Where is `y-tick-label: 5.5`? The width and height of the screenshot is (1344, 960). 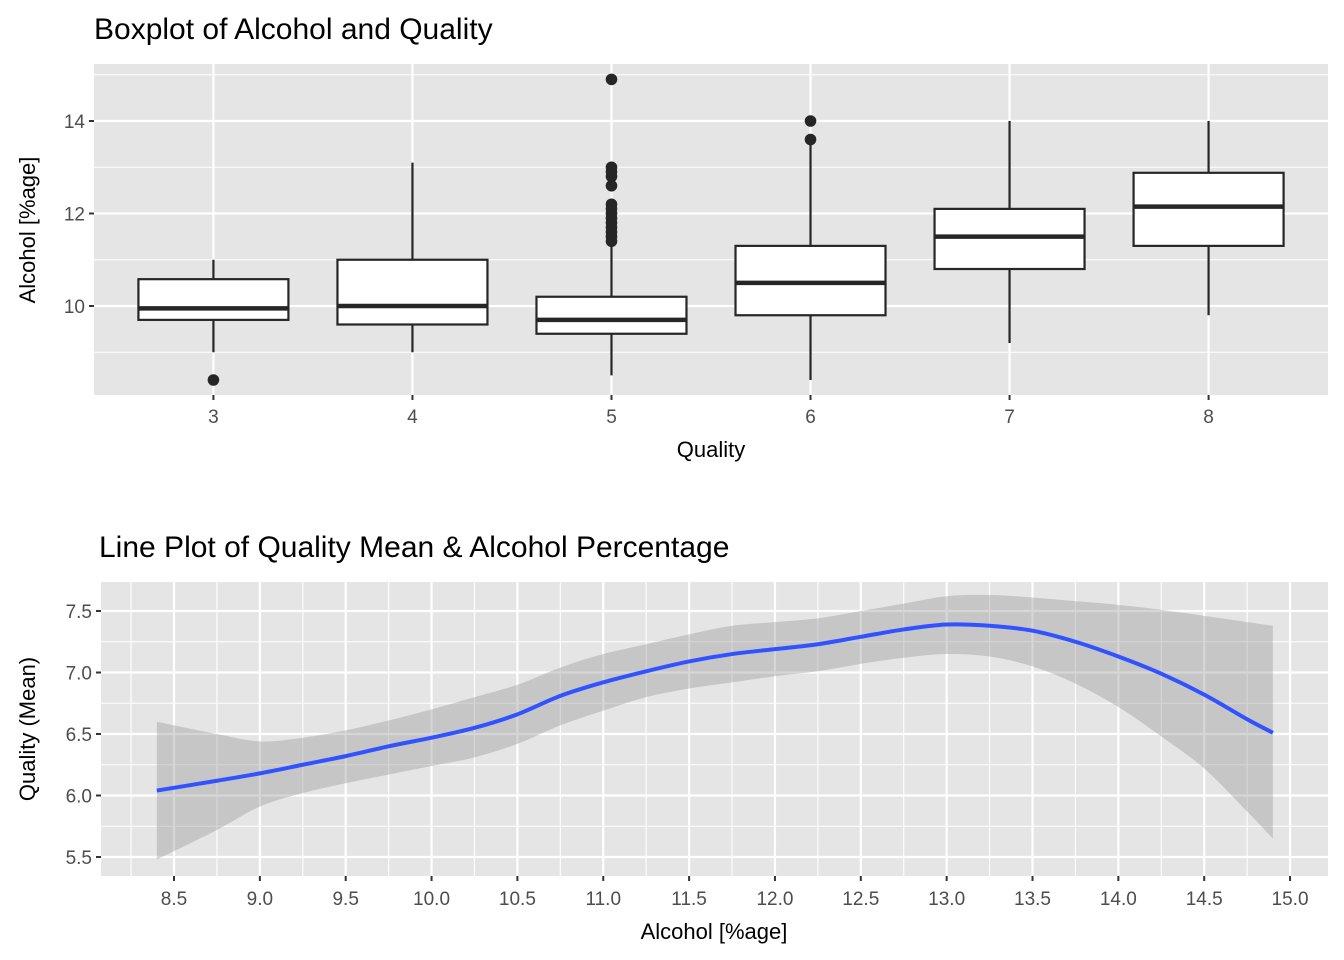
y-tick-label: 5.5 is located at coordinates (79, 858).